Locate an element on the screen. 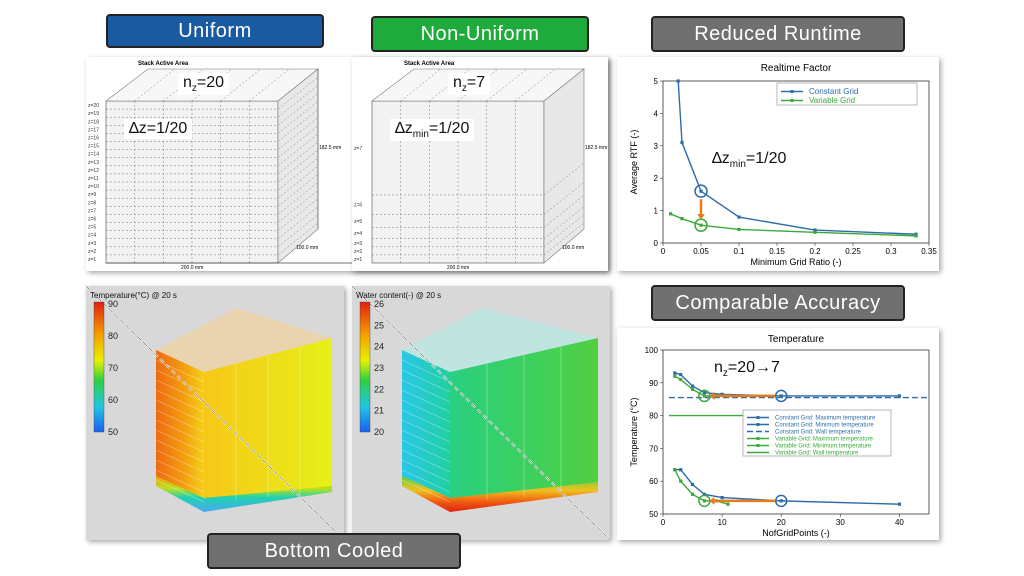 This screenshot has height=576, width=1024. x-tick-label: 0 is located at coordinates (663, 251).